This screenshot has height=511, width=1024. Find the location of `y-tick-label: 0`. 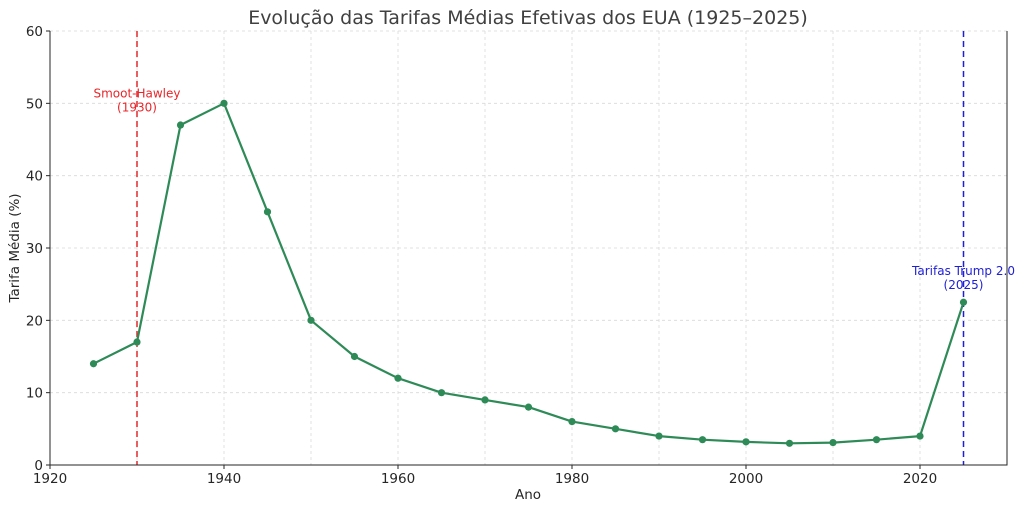

y-tick-label: 0 is located at coordinates (38, 466).